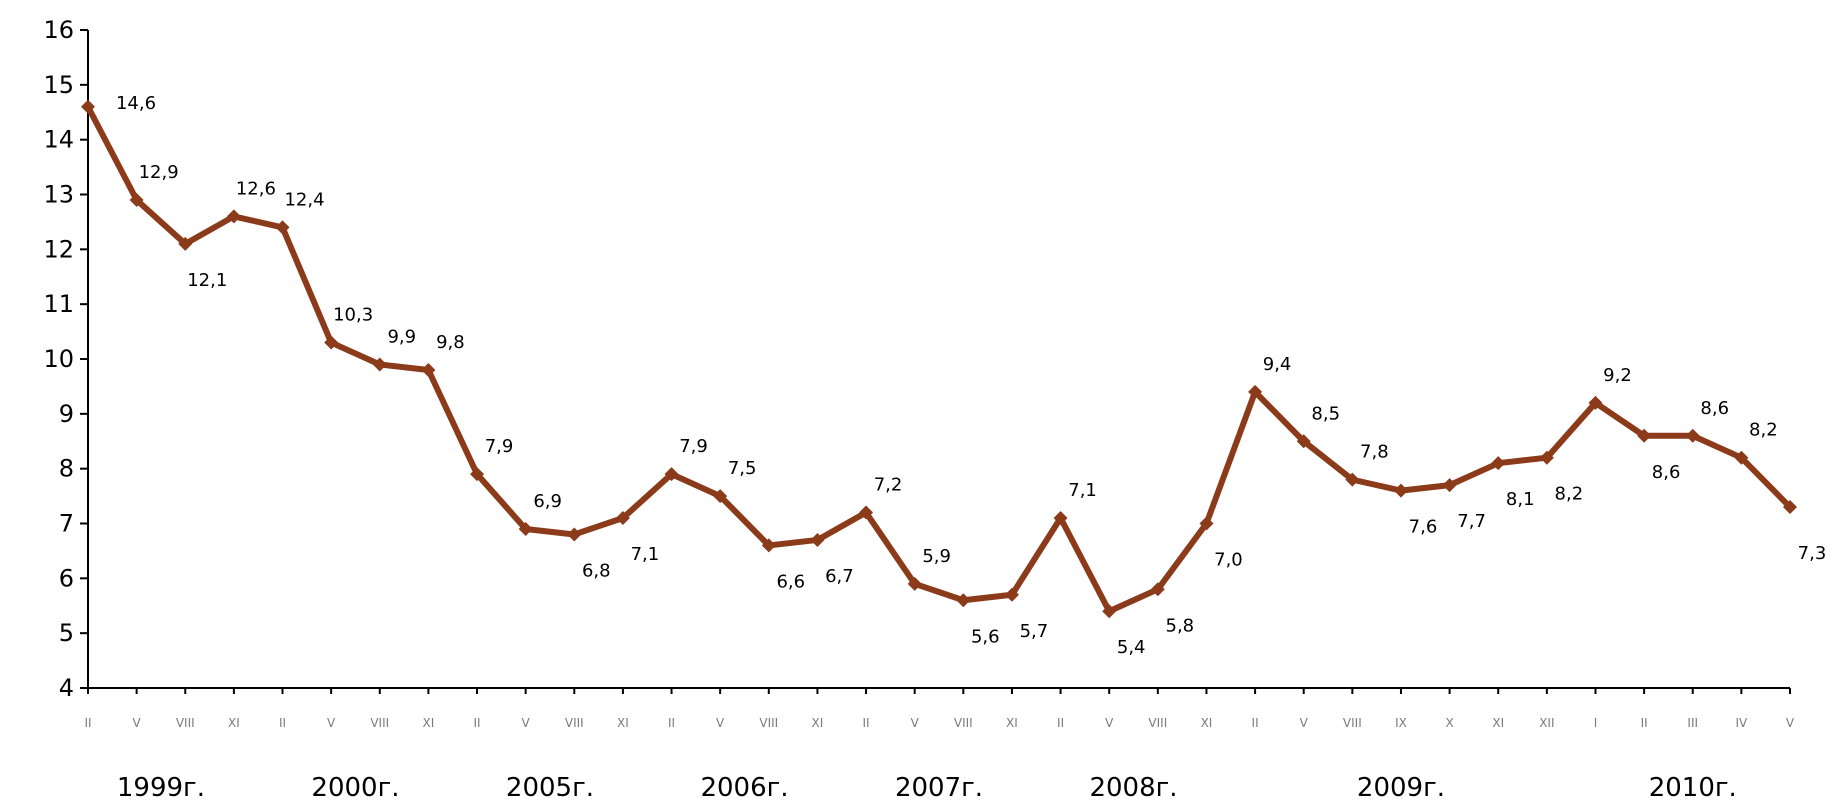  What do you see at coordinates (136, 103) in the screenshot?
I see `data-label: 14,6` at bounding box center [136, 103].